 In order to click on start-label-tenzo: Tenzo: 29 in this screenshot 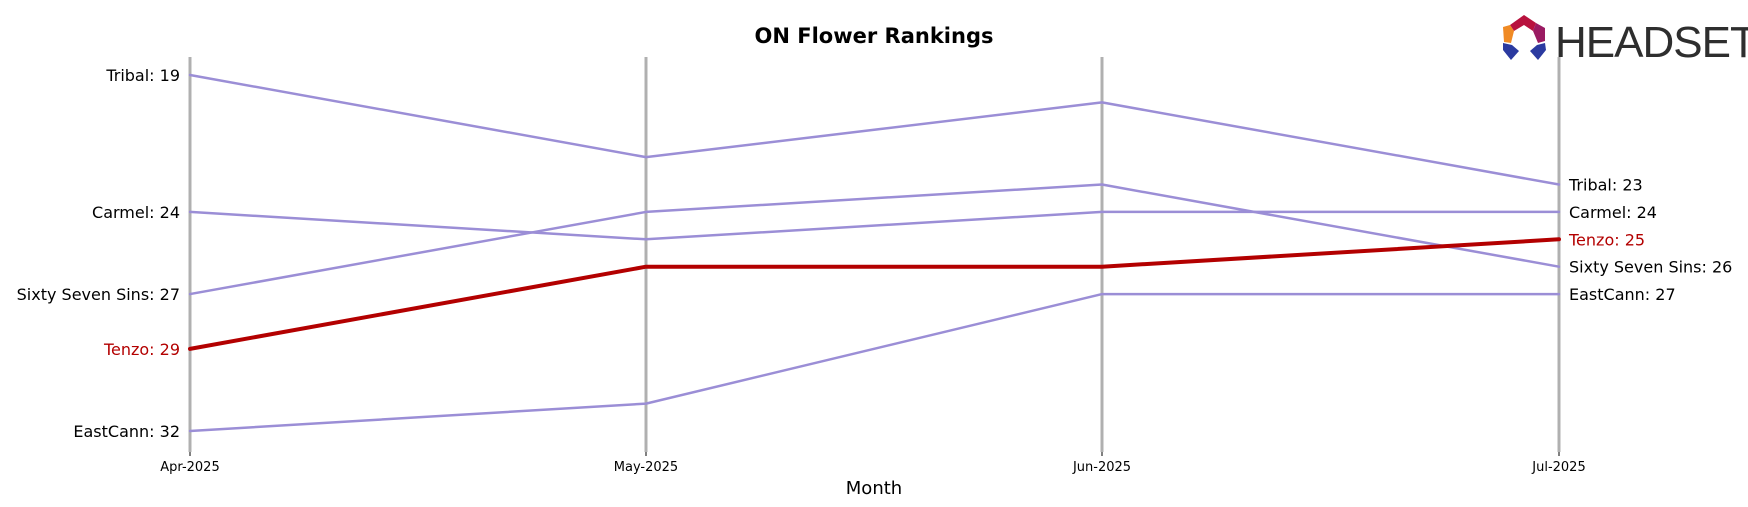, I will do `click(141, 349)`.